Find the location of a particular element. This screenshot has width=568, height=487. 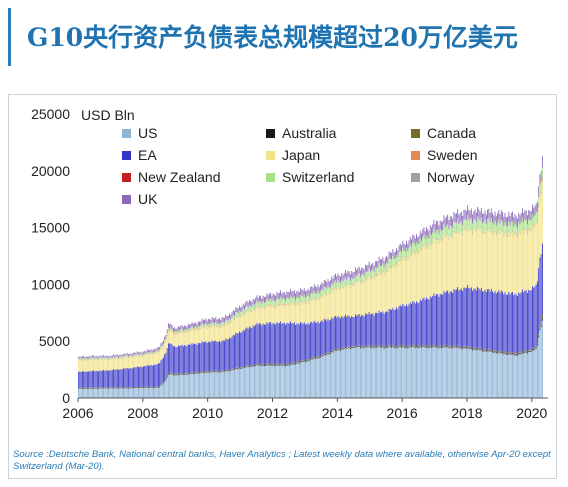

legend-label: Canada is located at coordinates (451, 133).